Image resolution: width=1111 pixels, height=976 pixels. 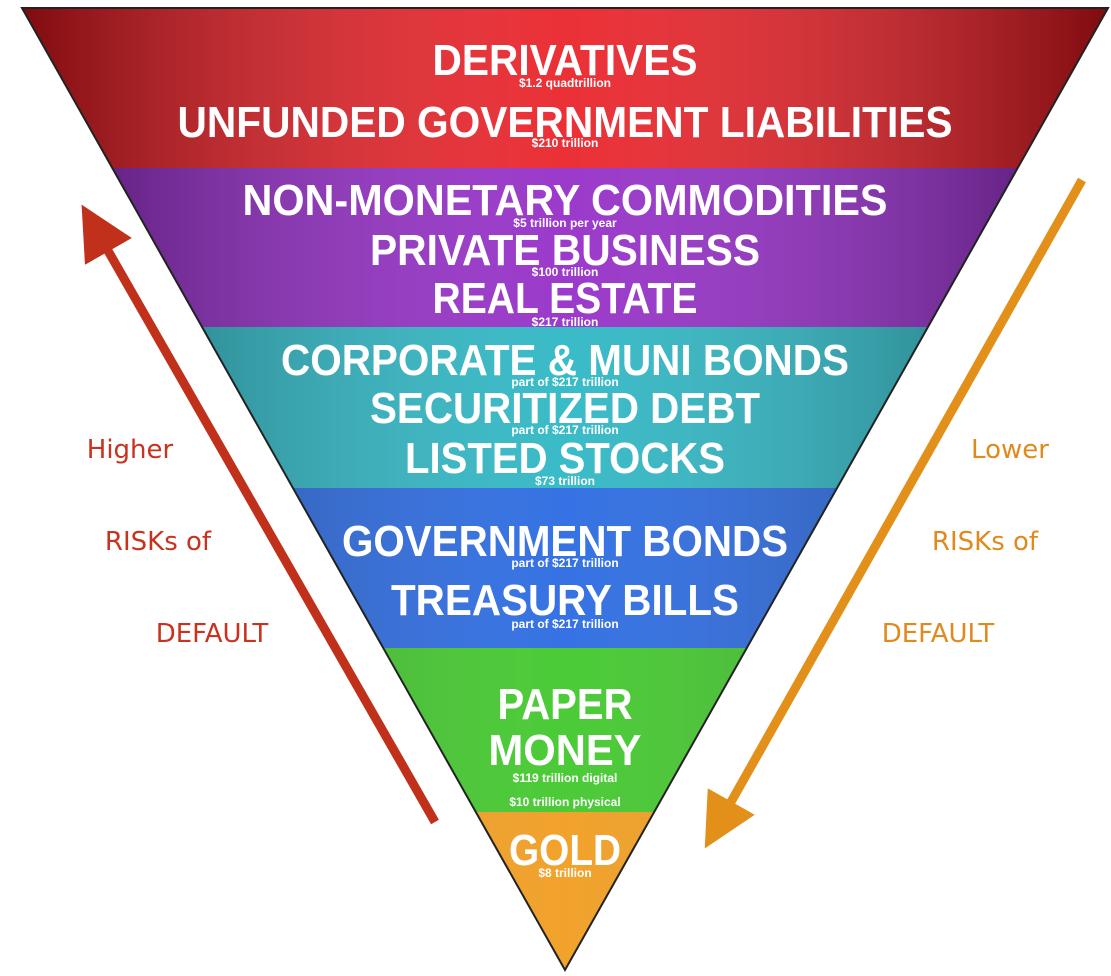 I want to click on tier-item-value: $73 trillion, so click(x=565, y=481).